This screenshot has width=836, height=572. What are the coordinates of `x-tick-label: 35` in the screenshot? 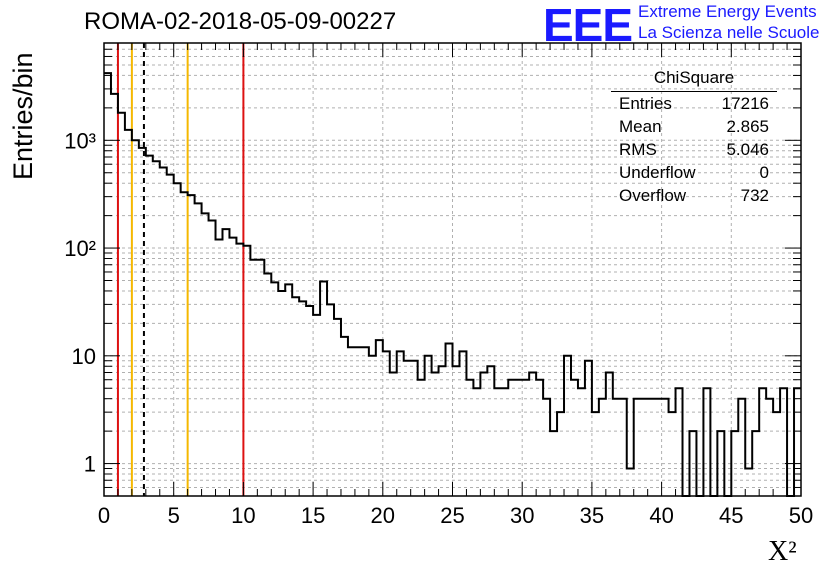 It's located at (592, 515).